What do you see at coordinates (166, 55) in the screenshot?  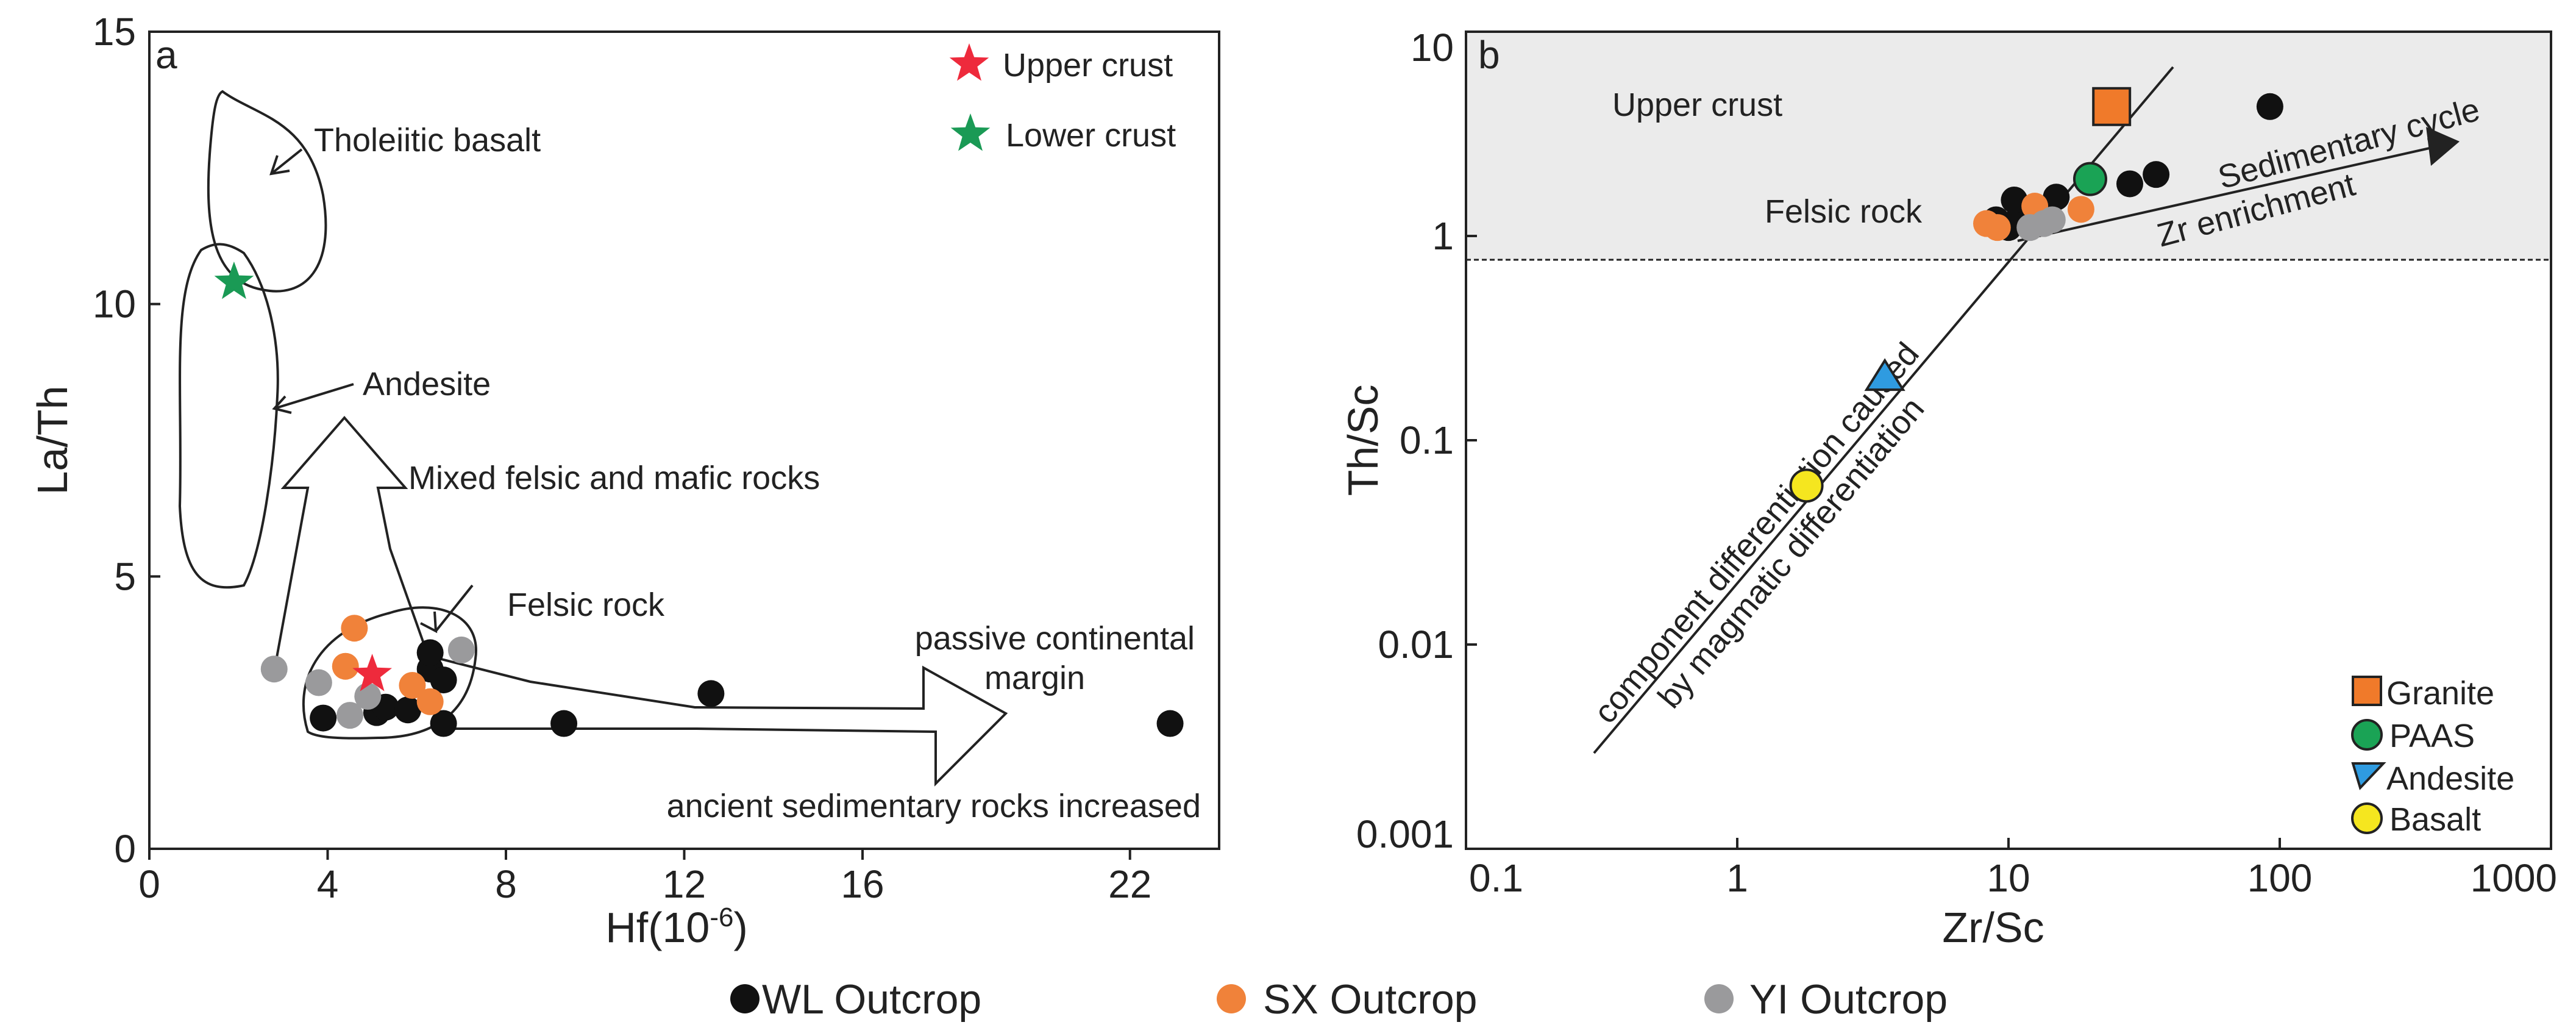 I see `panel-a-letter: a` at bounding box center [166, 55].